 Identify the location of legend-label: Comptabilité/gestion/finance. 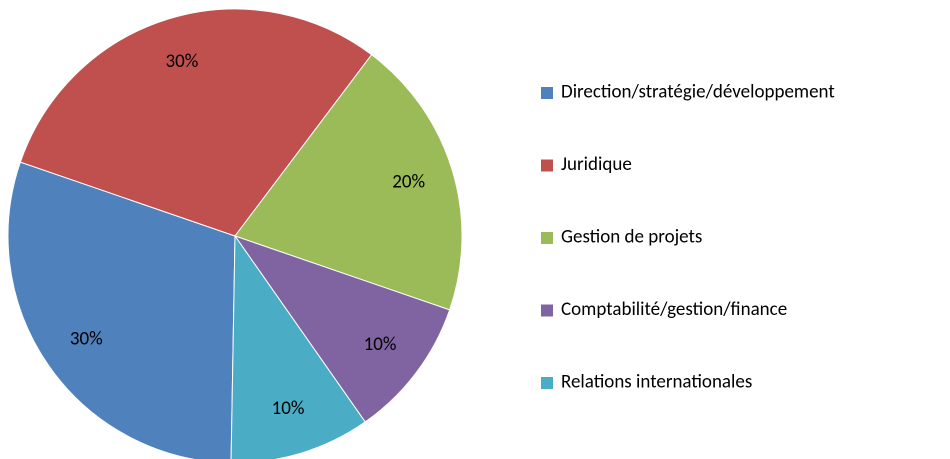
(674, 309).